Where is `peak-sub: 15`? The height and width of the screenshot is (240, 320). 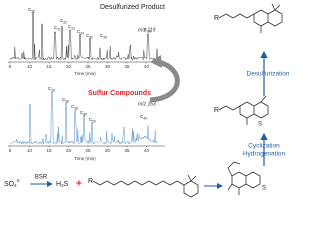 peak-sub: 15 is located at coordinates (53, 90).